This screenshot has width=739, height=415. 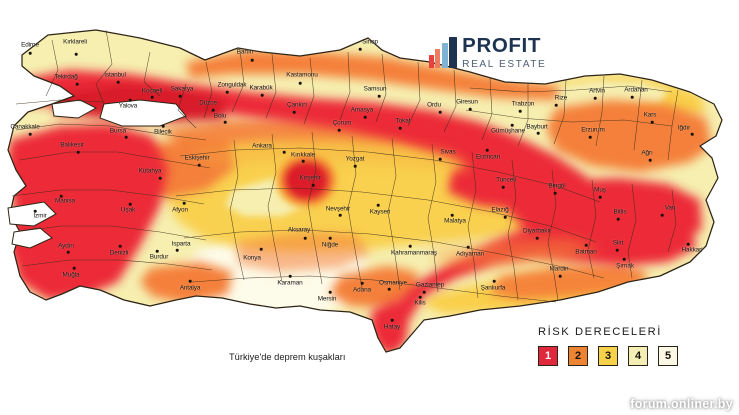 I want to click on forum-watermark: forum.onliner.by, so click(x=681, y=404).